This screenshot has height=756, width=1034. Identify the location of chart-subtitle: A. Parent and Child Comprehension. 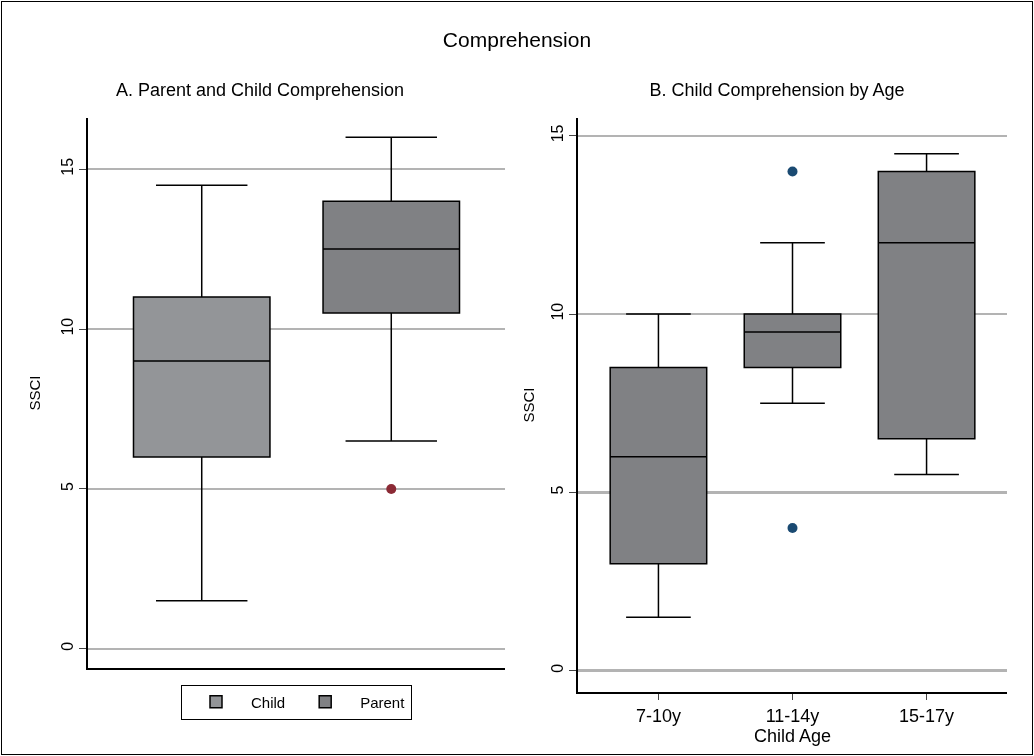
(260, 90).